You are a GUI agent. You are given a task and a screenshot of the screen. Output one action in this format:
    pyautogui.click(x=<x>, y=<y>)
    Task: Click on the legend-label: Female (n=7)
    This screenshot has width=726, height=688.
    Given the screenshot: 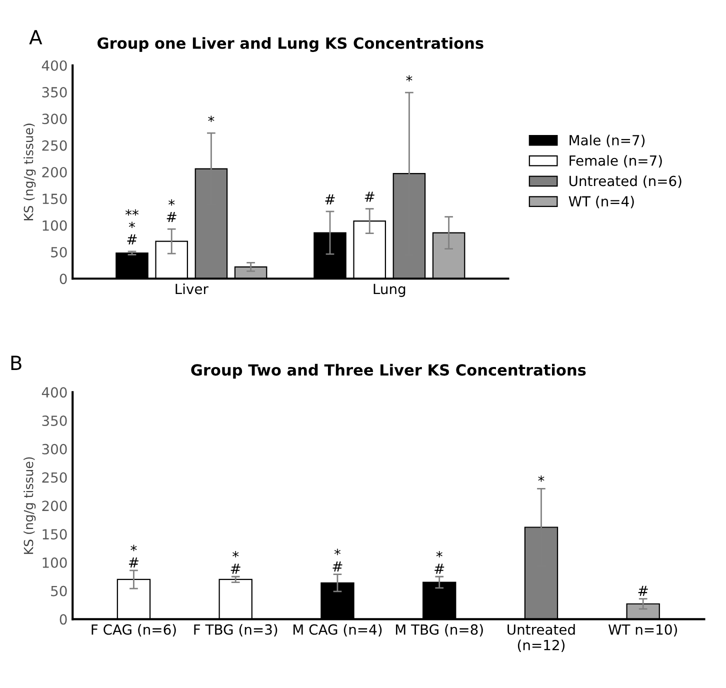 What is the action you would take?
    pyautogui.click(x=616, y=161)
    